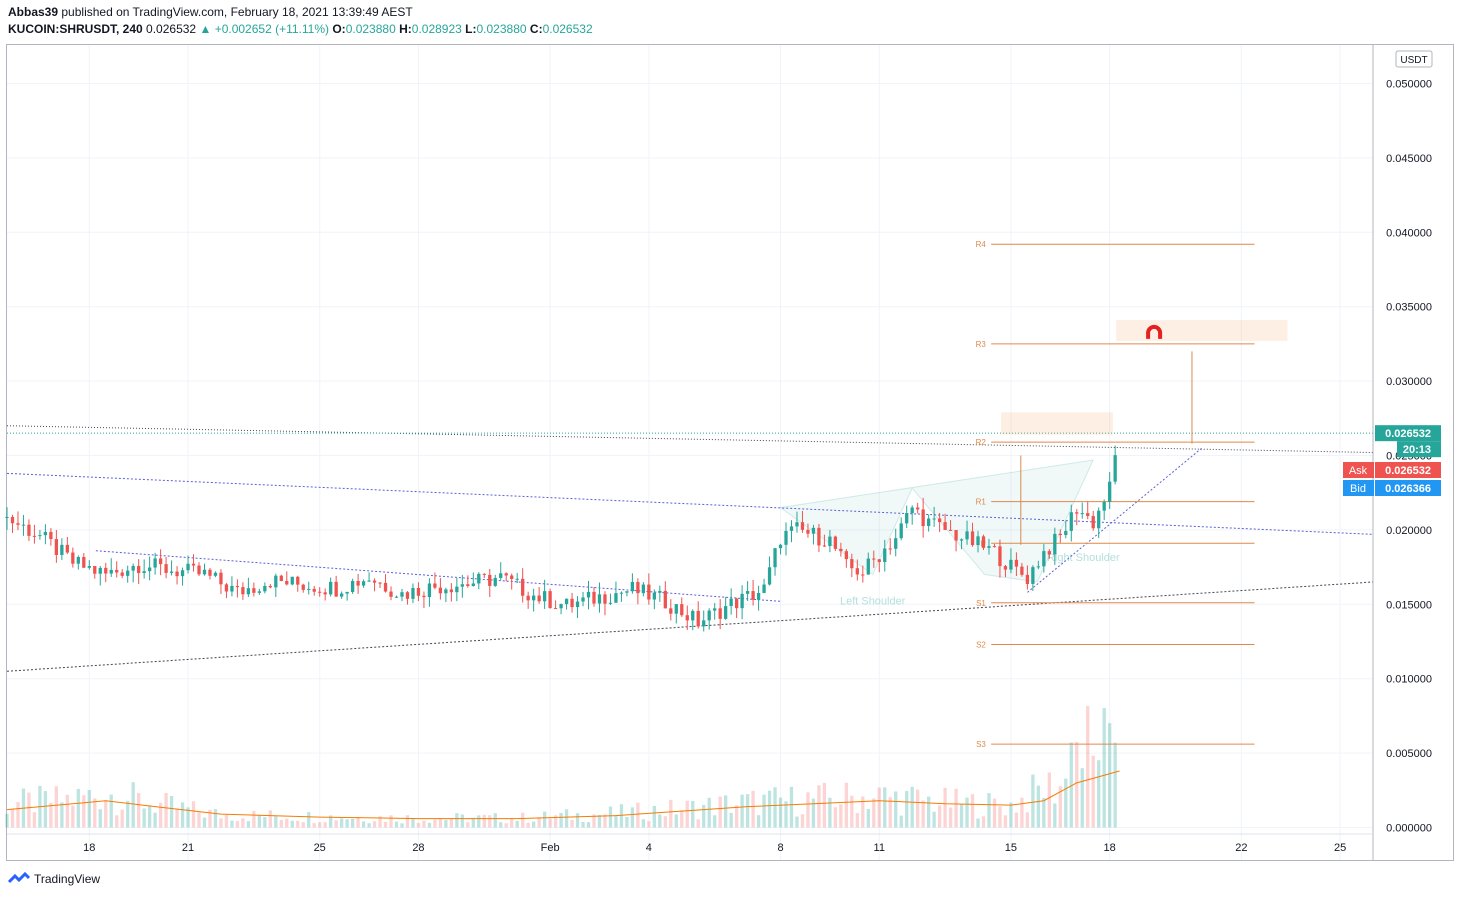  I want to click on currency-badge-box, so click(1414, 59).